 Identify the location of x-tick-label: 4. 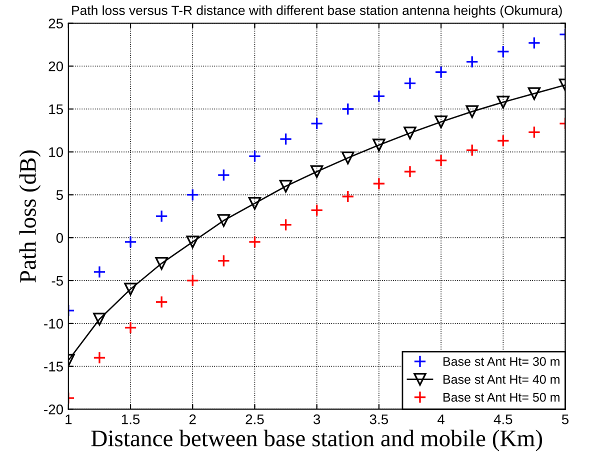
(441, 419).